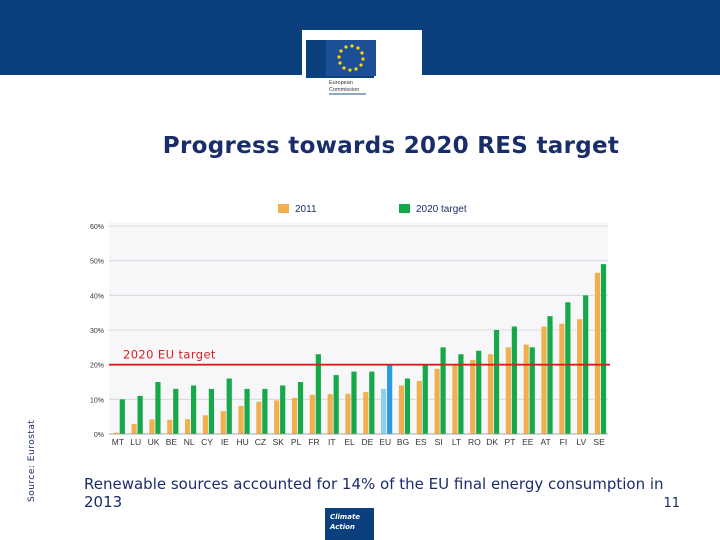 Image resolution: width=720 pixels, height=540 pixels. Describe the element at coordinates (97, 366) in the screenshot. I see `y-tick-label: 20%` at that location.